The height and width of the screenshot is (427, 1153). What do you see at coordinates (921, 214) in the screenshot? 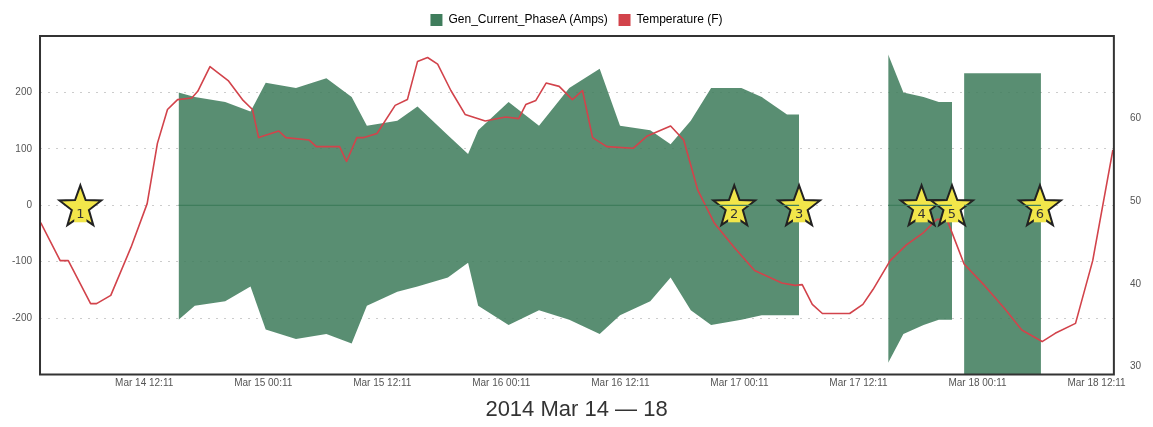
I see `annotation: 4` at bounding box center [921, 214].